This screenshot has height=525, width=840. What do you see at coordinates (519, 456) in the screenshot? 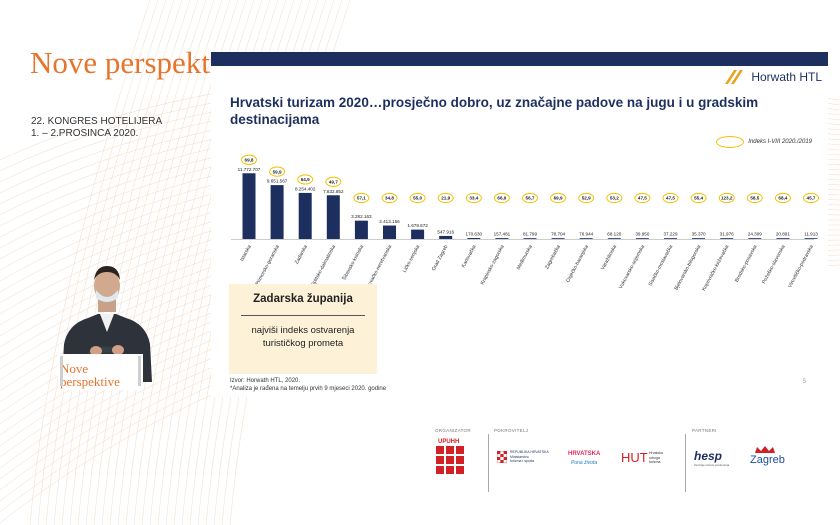
I see `ministry-line-2: Ministarstvo` at bounding box center [519, 456].